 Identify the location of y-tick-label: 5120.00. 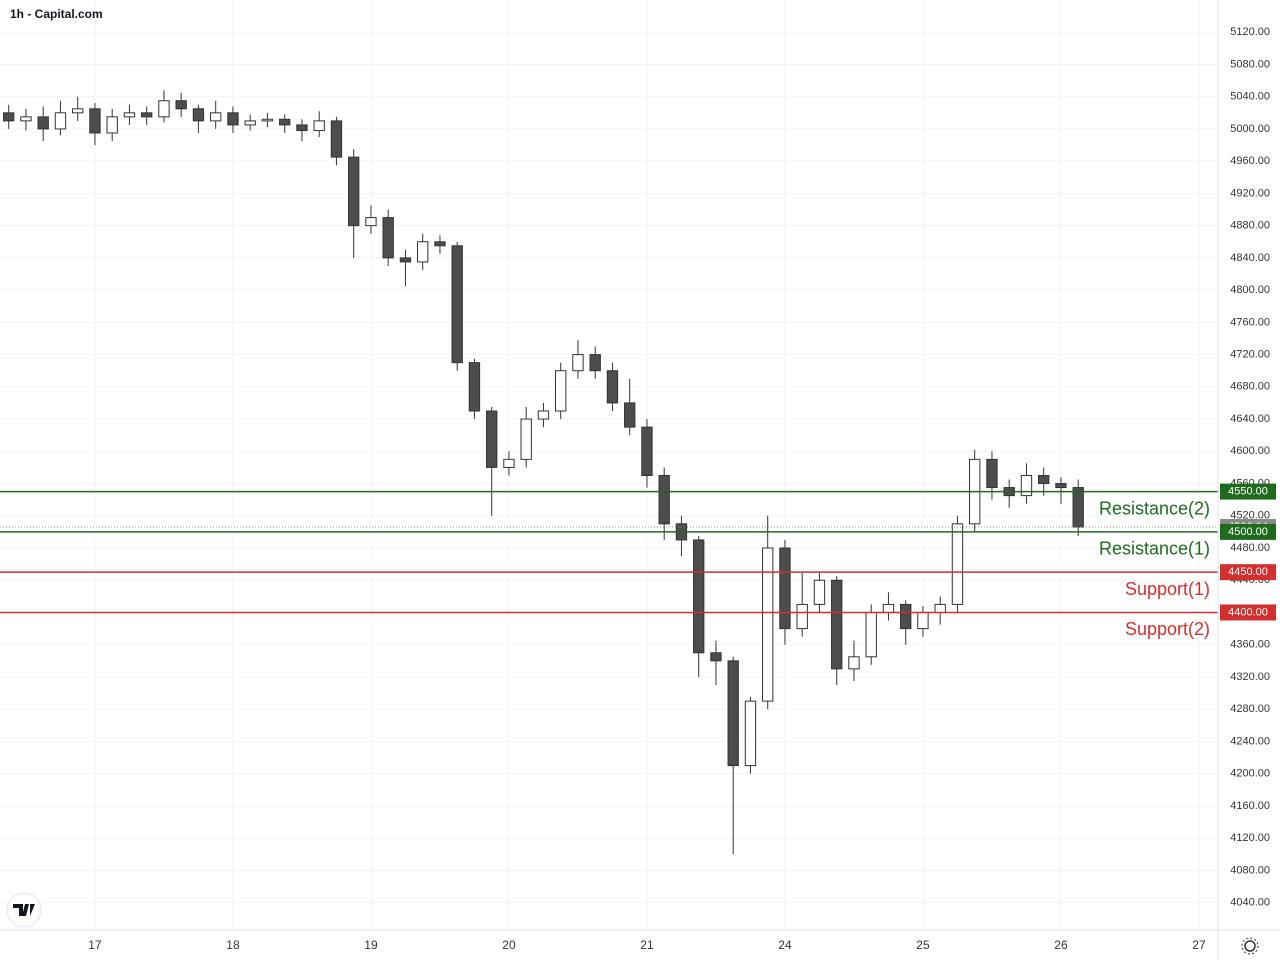
(1250, 32).